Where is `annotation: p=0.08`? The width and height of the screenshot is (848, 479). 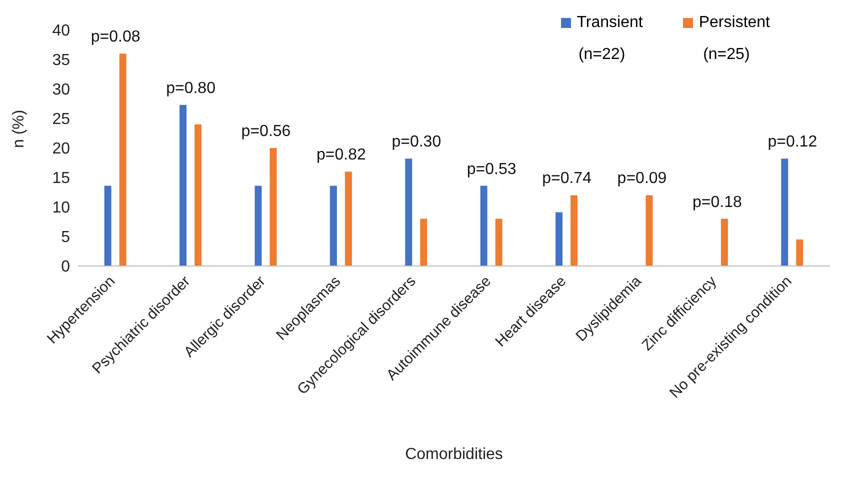 annotation: p=0.08 is located at coordinates (115, 37).